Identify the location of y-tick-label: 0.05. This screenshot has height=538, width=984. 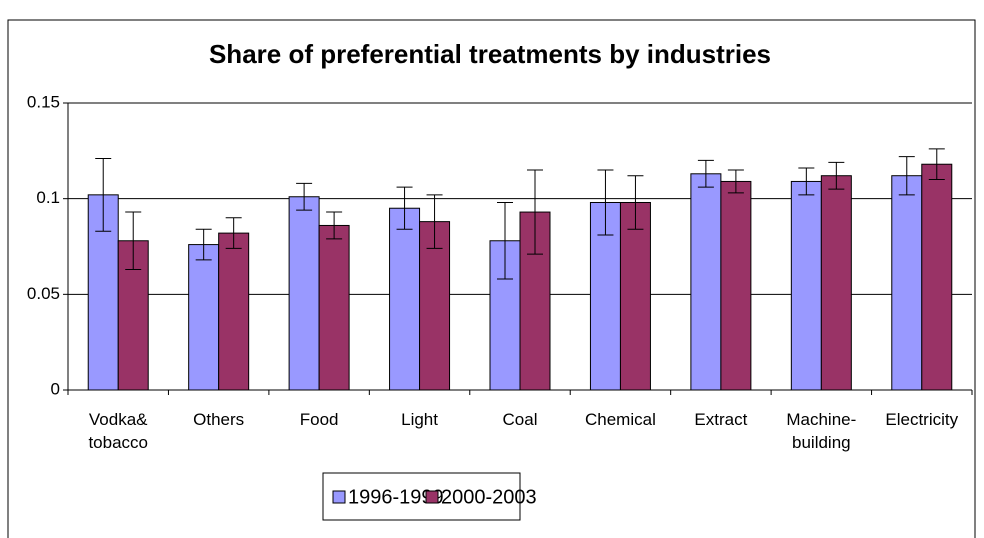
(43, 293).